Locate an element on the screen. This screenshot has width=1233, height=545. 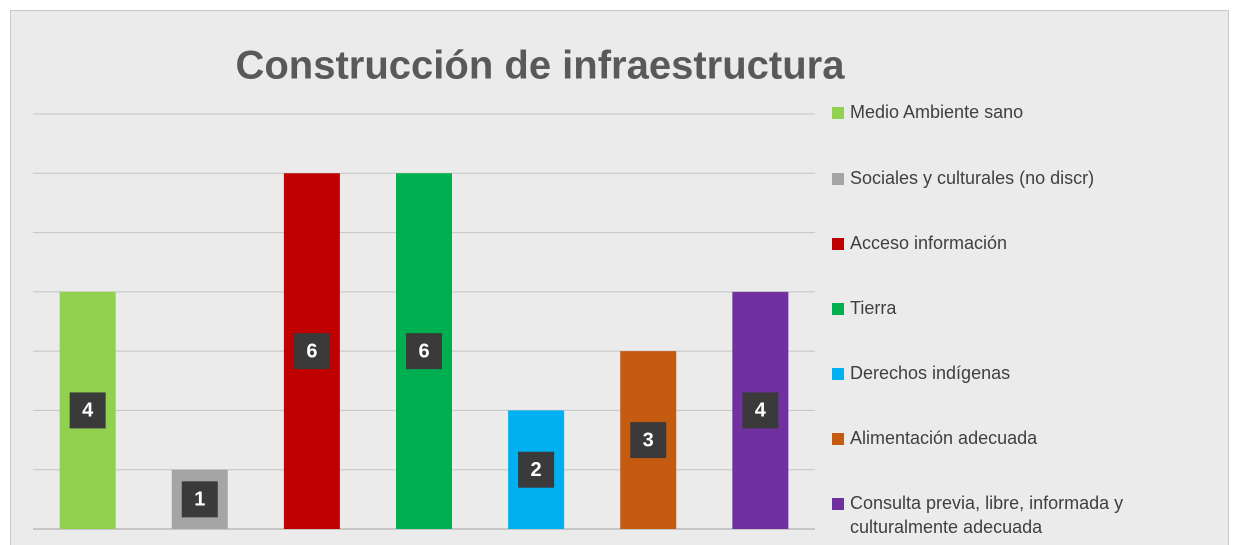
data-label: 1 is located at coordinates (199, 500).